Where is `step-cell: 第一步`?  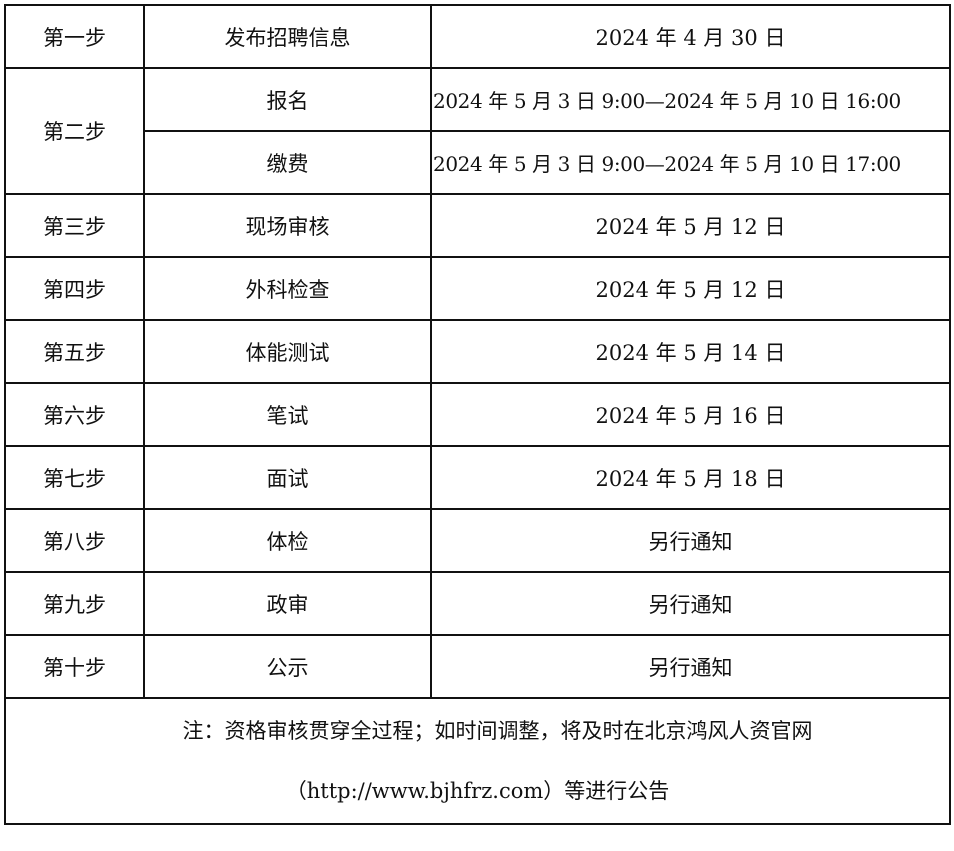 step-cell: 第一步 is located at coordinates (74, 36).